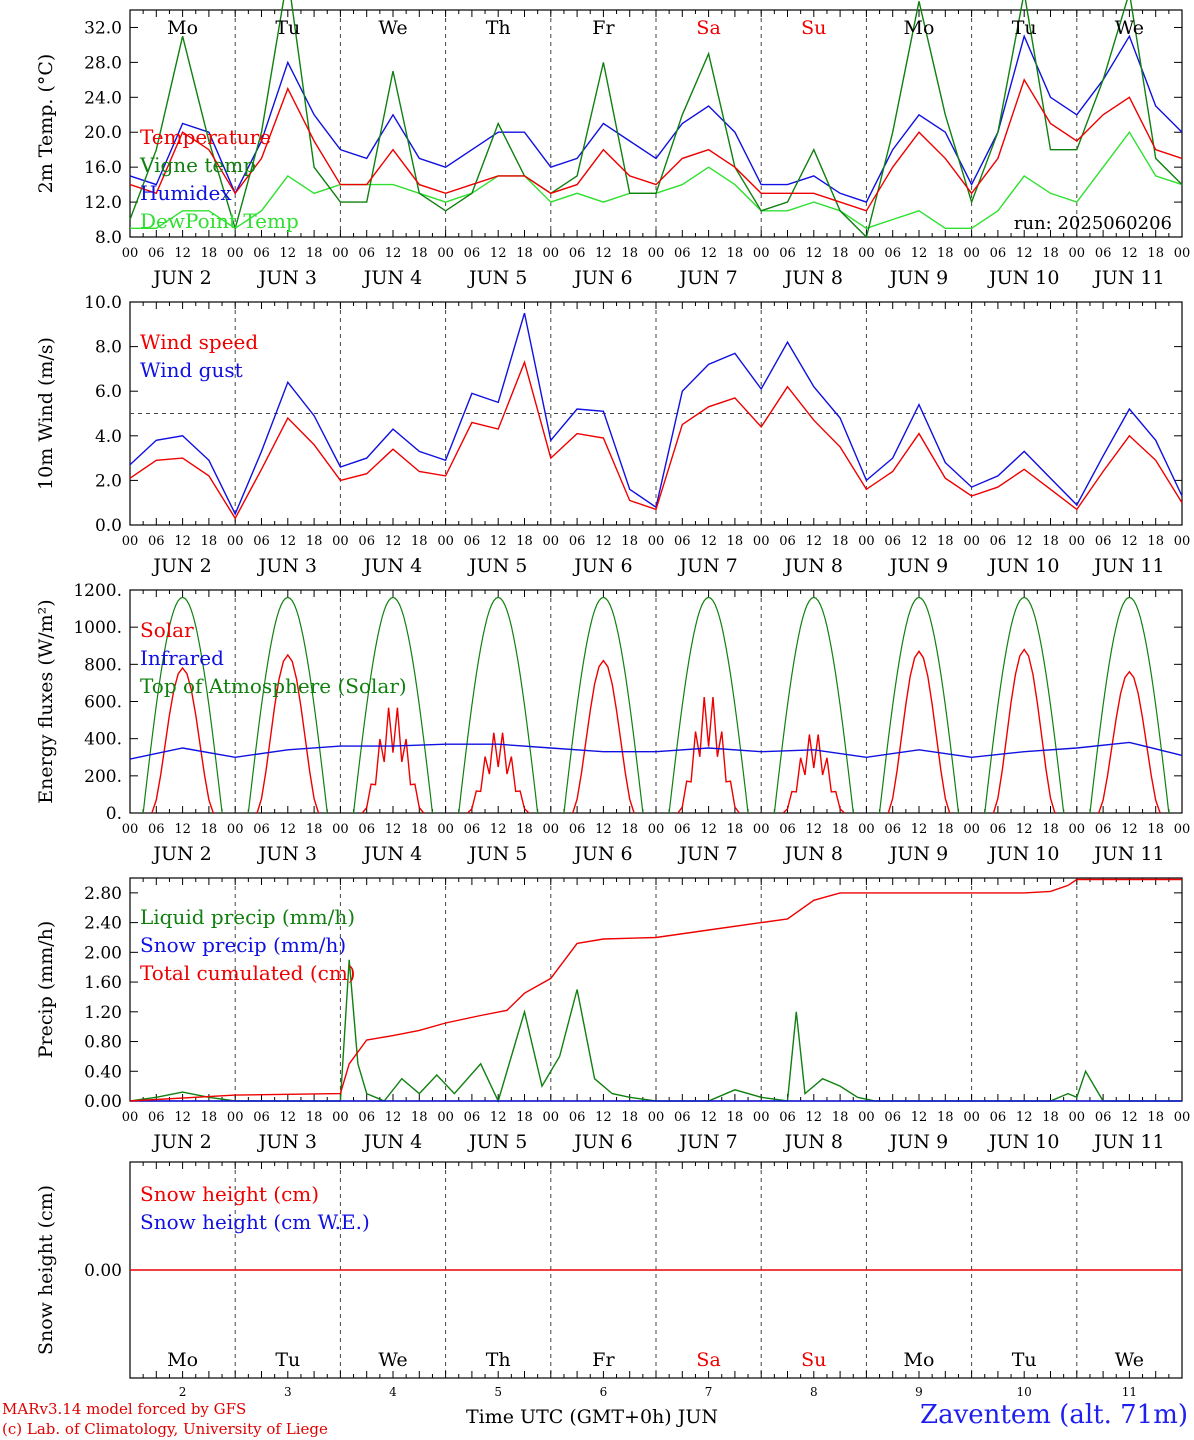 The height and width of the screenshot is (1440, 1194). Describe the element at coordinates (287, 1360) in the screenshot. I see `weekday-label: Tu` at that location.